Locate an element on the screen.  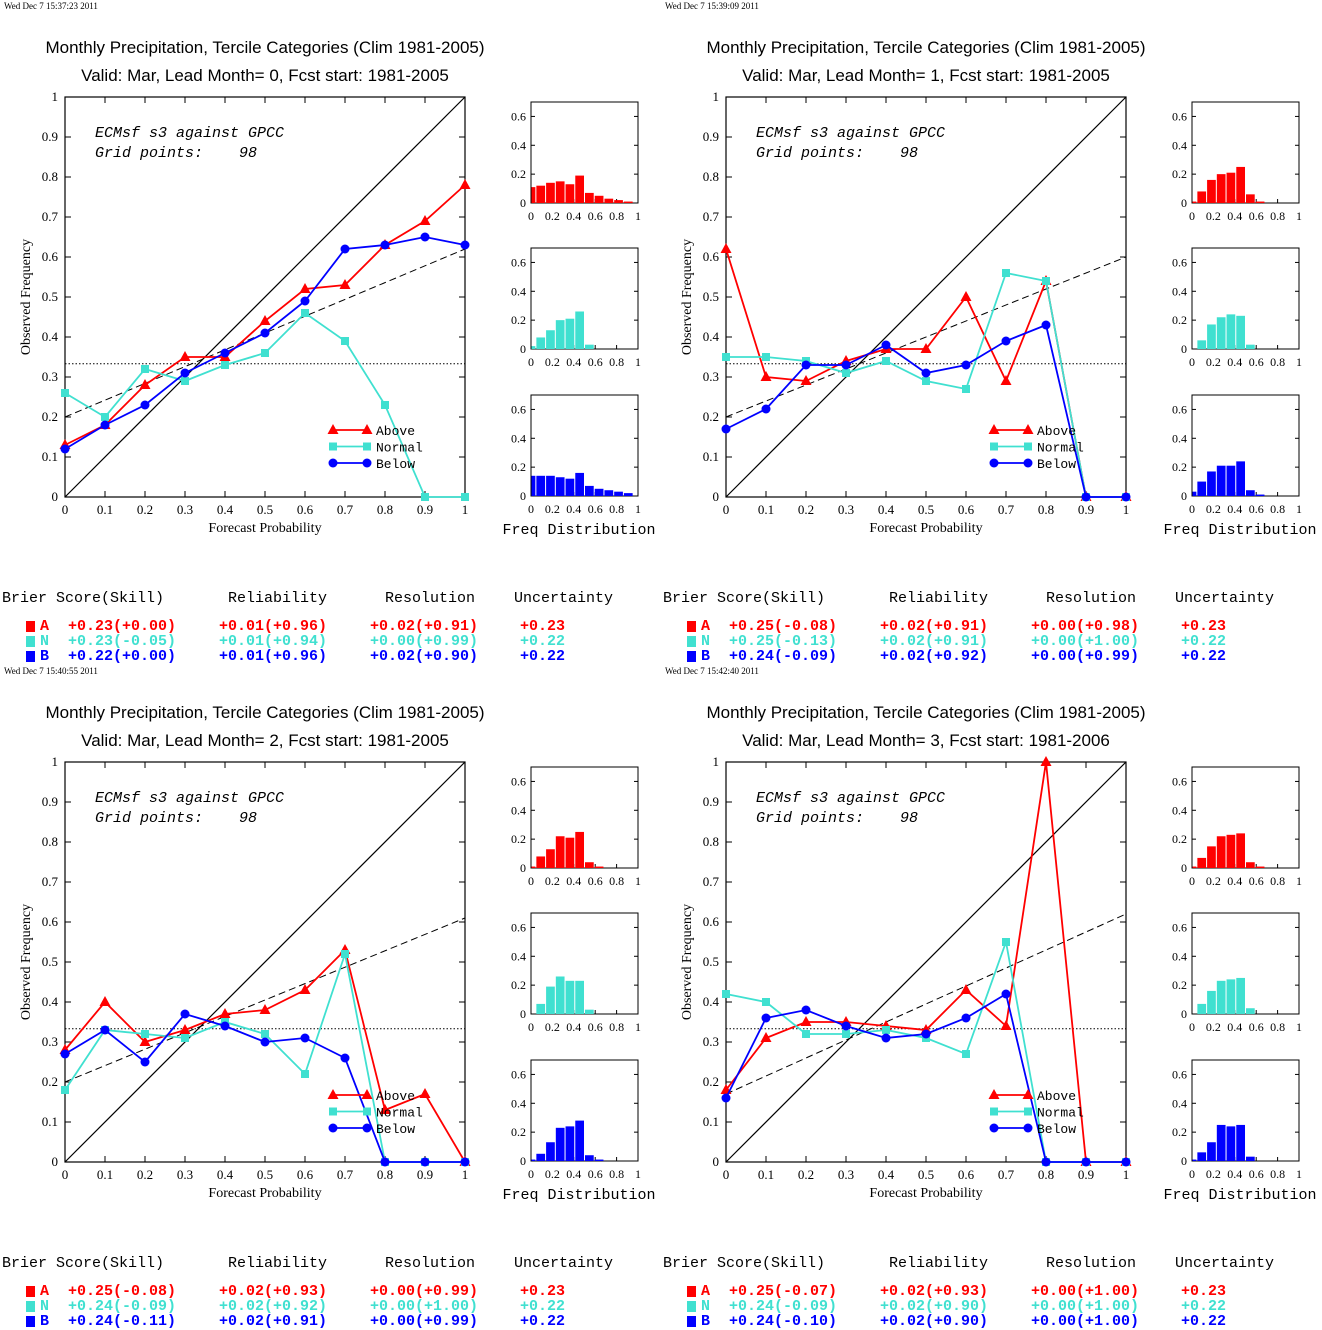
hist-x-tick-label: 0.4 is located at coordinates (573, 509).